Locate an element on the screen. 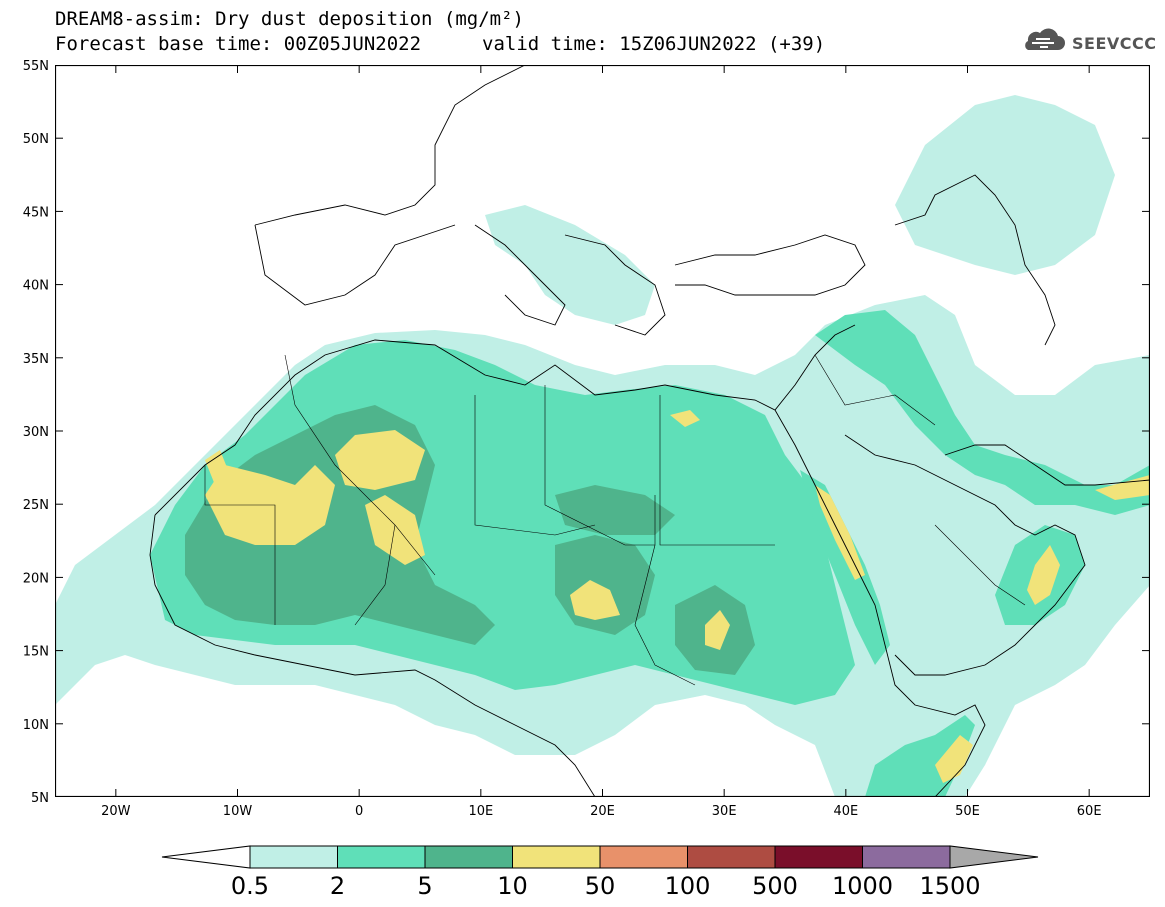 This screenshot has height=907, width=1165. lat-label: 35N is located at coordinates (36, 359).